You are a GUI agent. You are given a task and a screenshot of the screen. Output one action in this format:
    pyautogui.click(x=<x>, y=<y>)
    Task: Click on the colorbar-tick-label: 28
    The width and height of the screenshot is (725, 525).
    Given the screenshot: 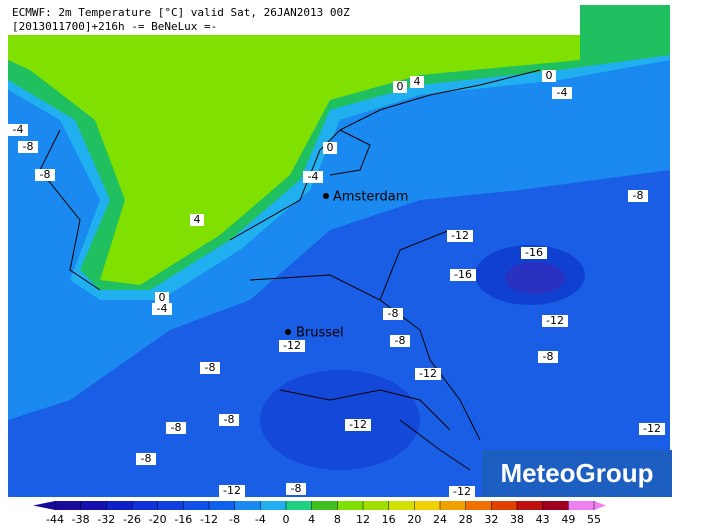 What is the action you would take?
    pyautogui.click(x=466, y=519)
    